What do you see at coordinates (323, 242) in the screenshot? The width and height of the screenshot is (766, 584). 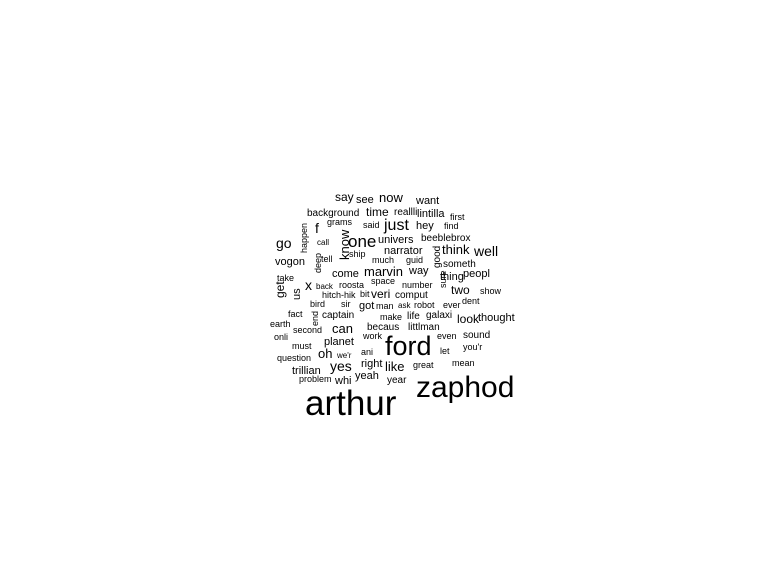 I see `word-call: call` at bounding box center [323, 242].